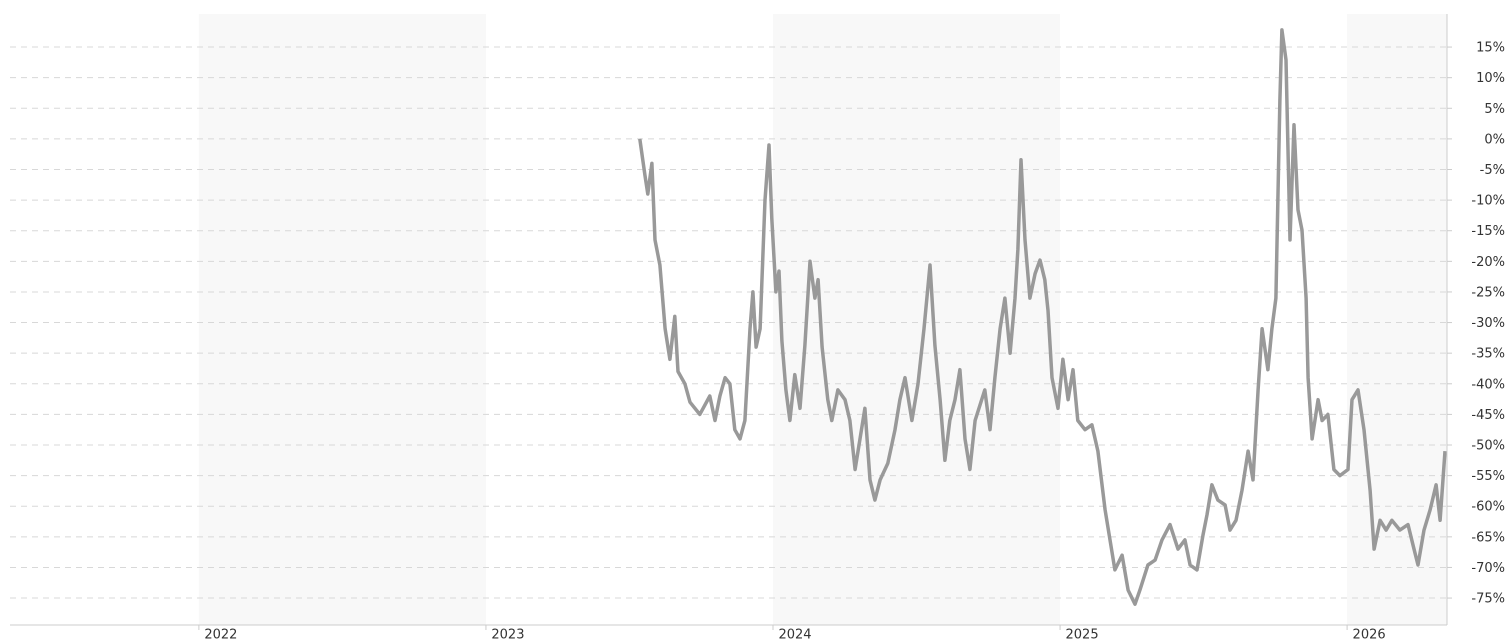 The height and width of the screenshot is (642, 1511). What do you see at coordinates (1488, 354) in the screenshot?
I see `y-tick-label: -35%` at bounding box center [1488, 354].